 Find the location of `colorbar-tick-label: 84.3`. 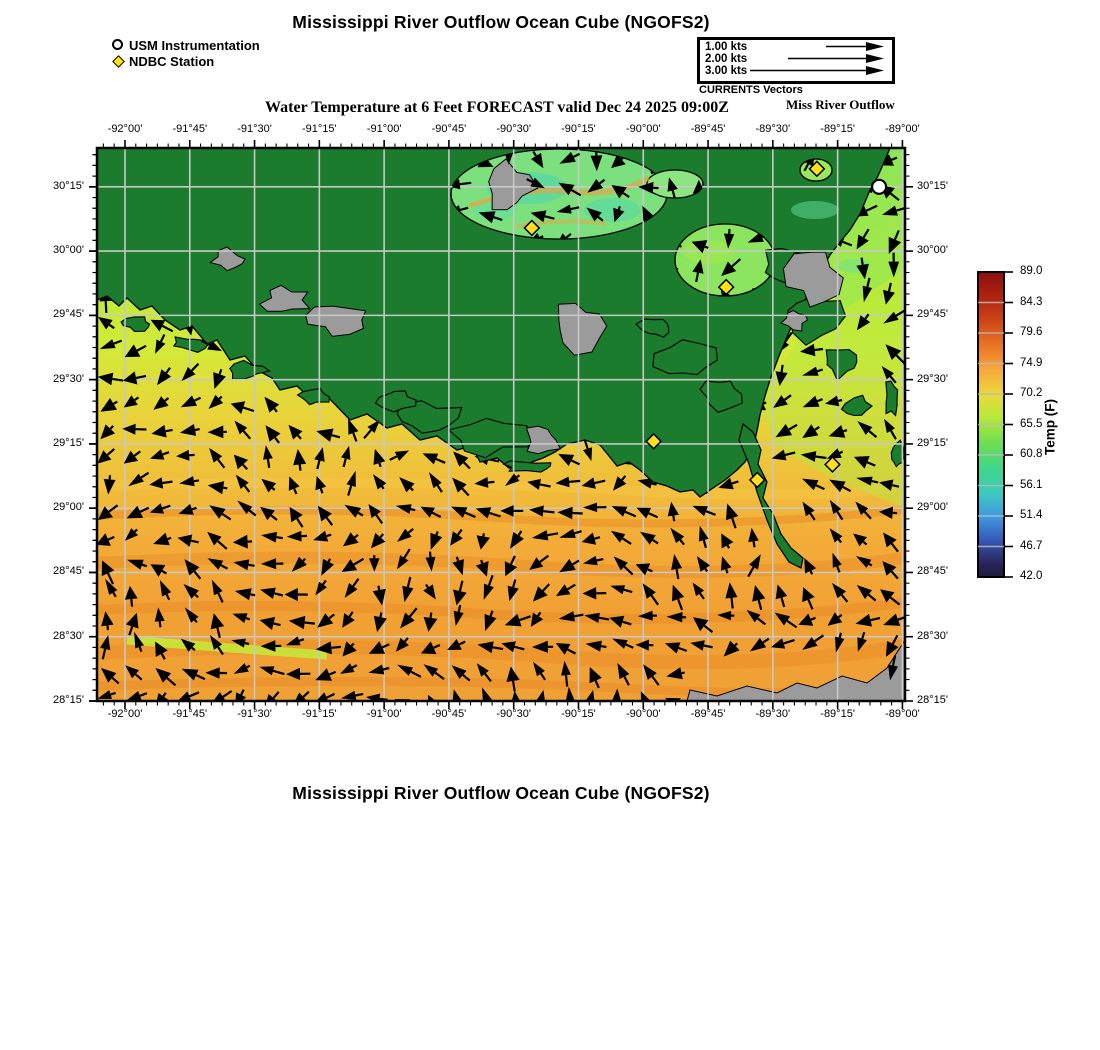

colorbar-tick-label: 84.3 is located at coordinates (1031, 301).